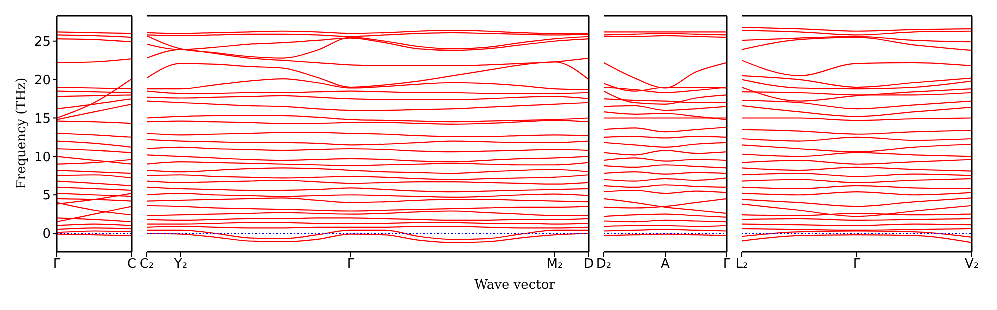 The image size is (997, 310). Describe the element at coordinates (46, 196) in the screenshot. I see `y-tick-label: 5` at that location.